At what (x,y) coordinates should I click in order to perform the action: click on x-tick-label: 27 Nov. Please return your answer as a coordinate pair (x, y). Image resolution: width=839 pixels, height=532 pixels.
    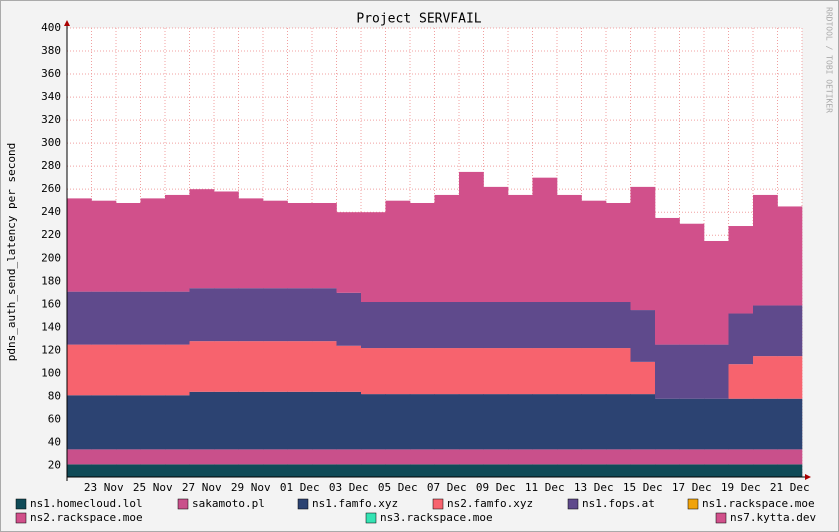
    Looking at the image, I should click on (202, 487).